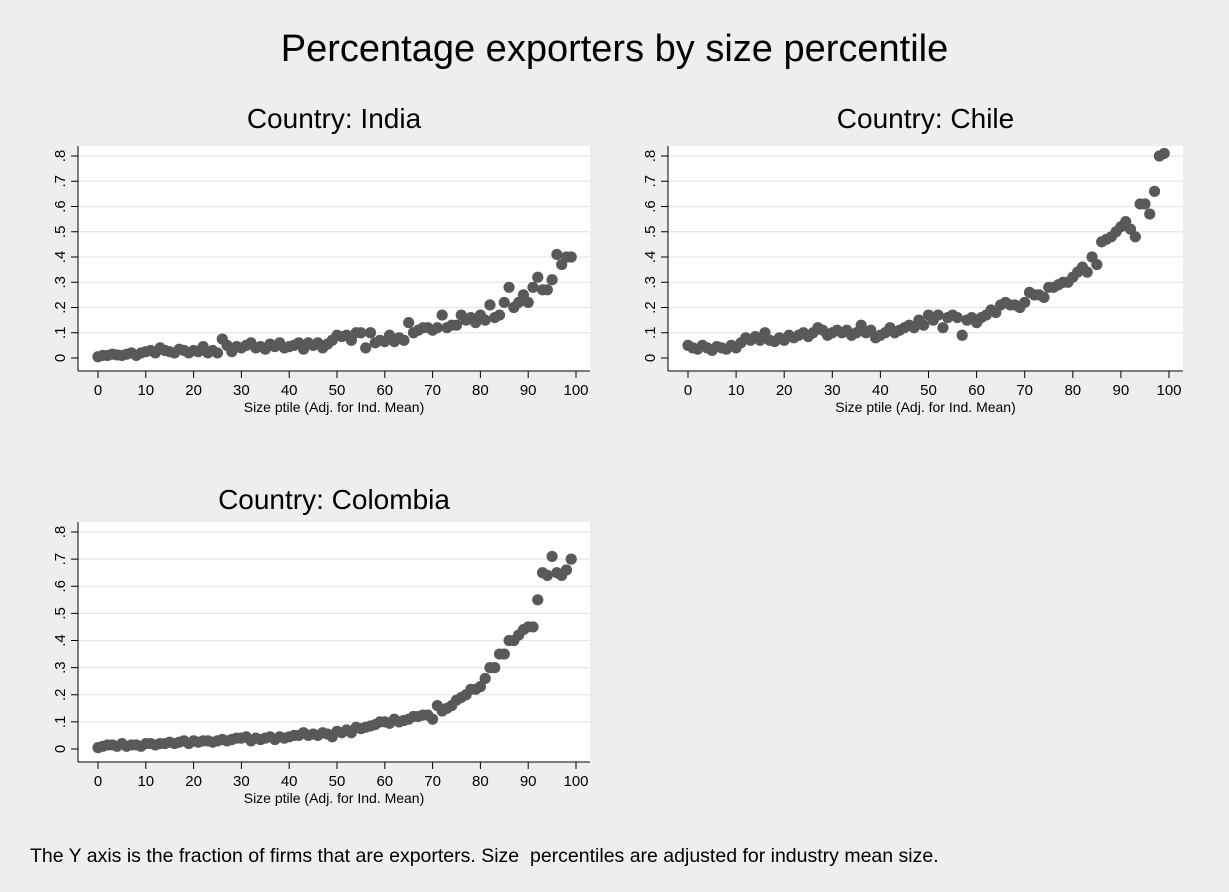 The width and height of the screenshot is (1229, 892). I want to click on x-tick-label-colombia-6: 60, so click(384, 781).